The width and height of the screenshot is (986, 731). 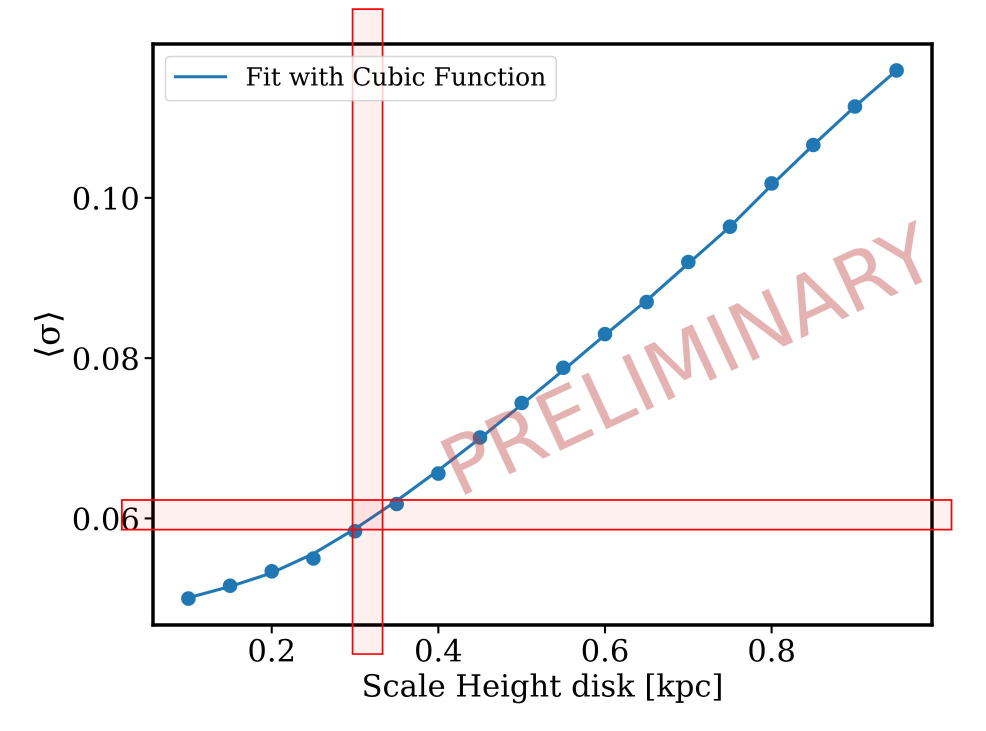 What do you see at coordinates (439, 650) in the screenshot?
I see `x-tick-label: 0.4` at bounding box center [439, 650].